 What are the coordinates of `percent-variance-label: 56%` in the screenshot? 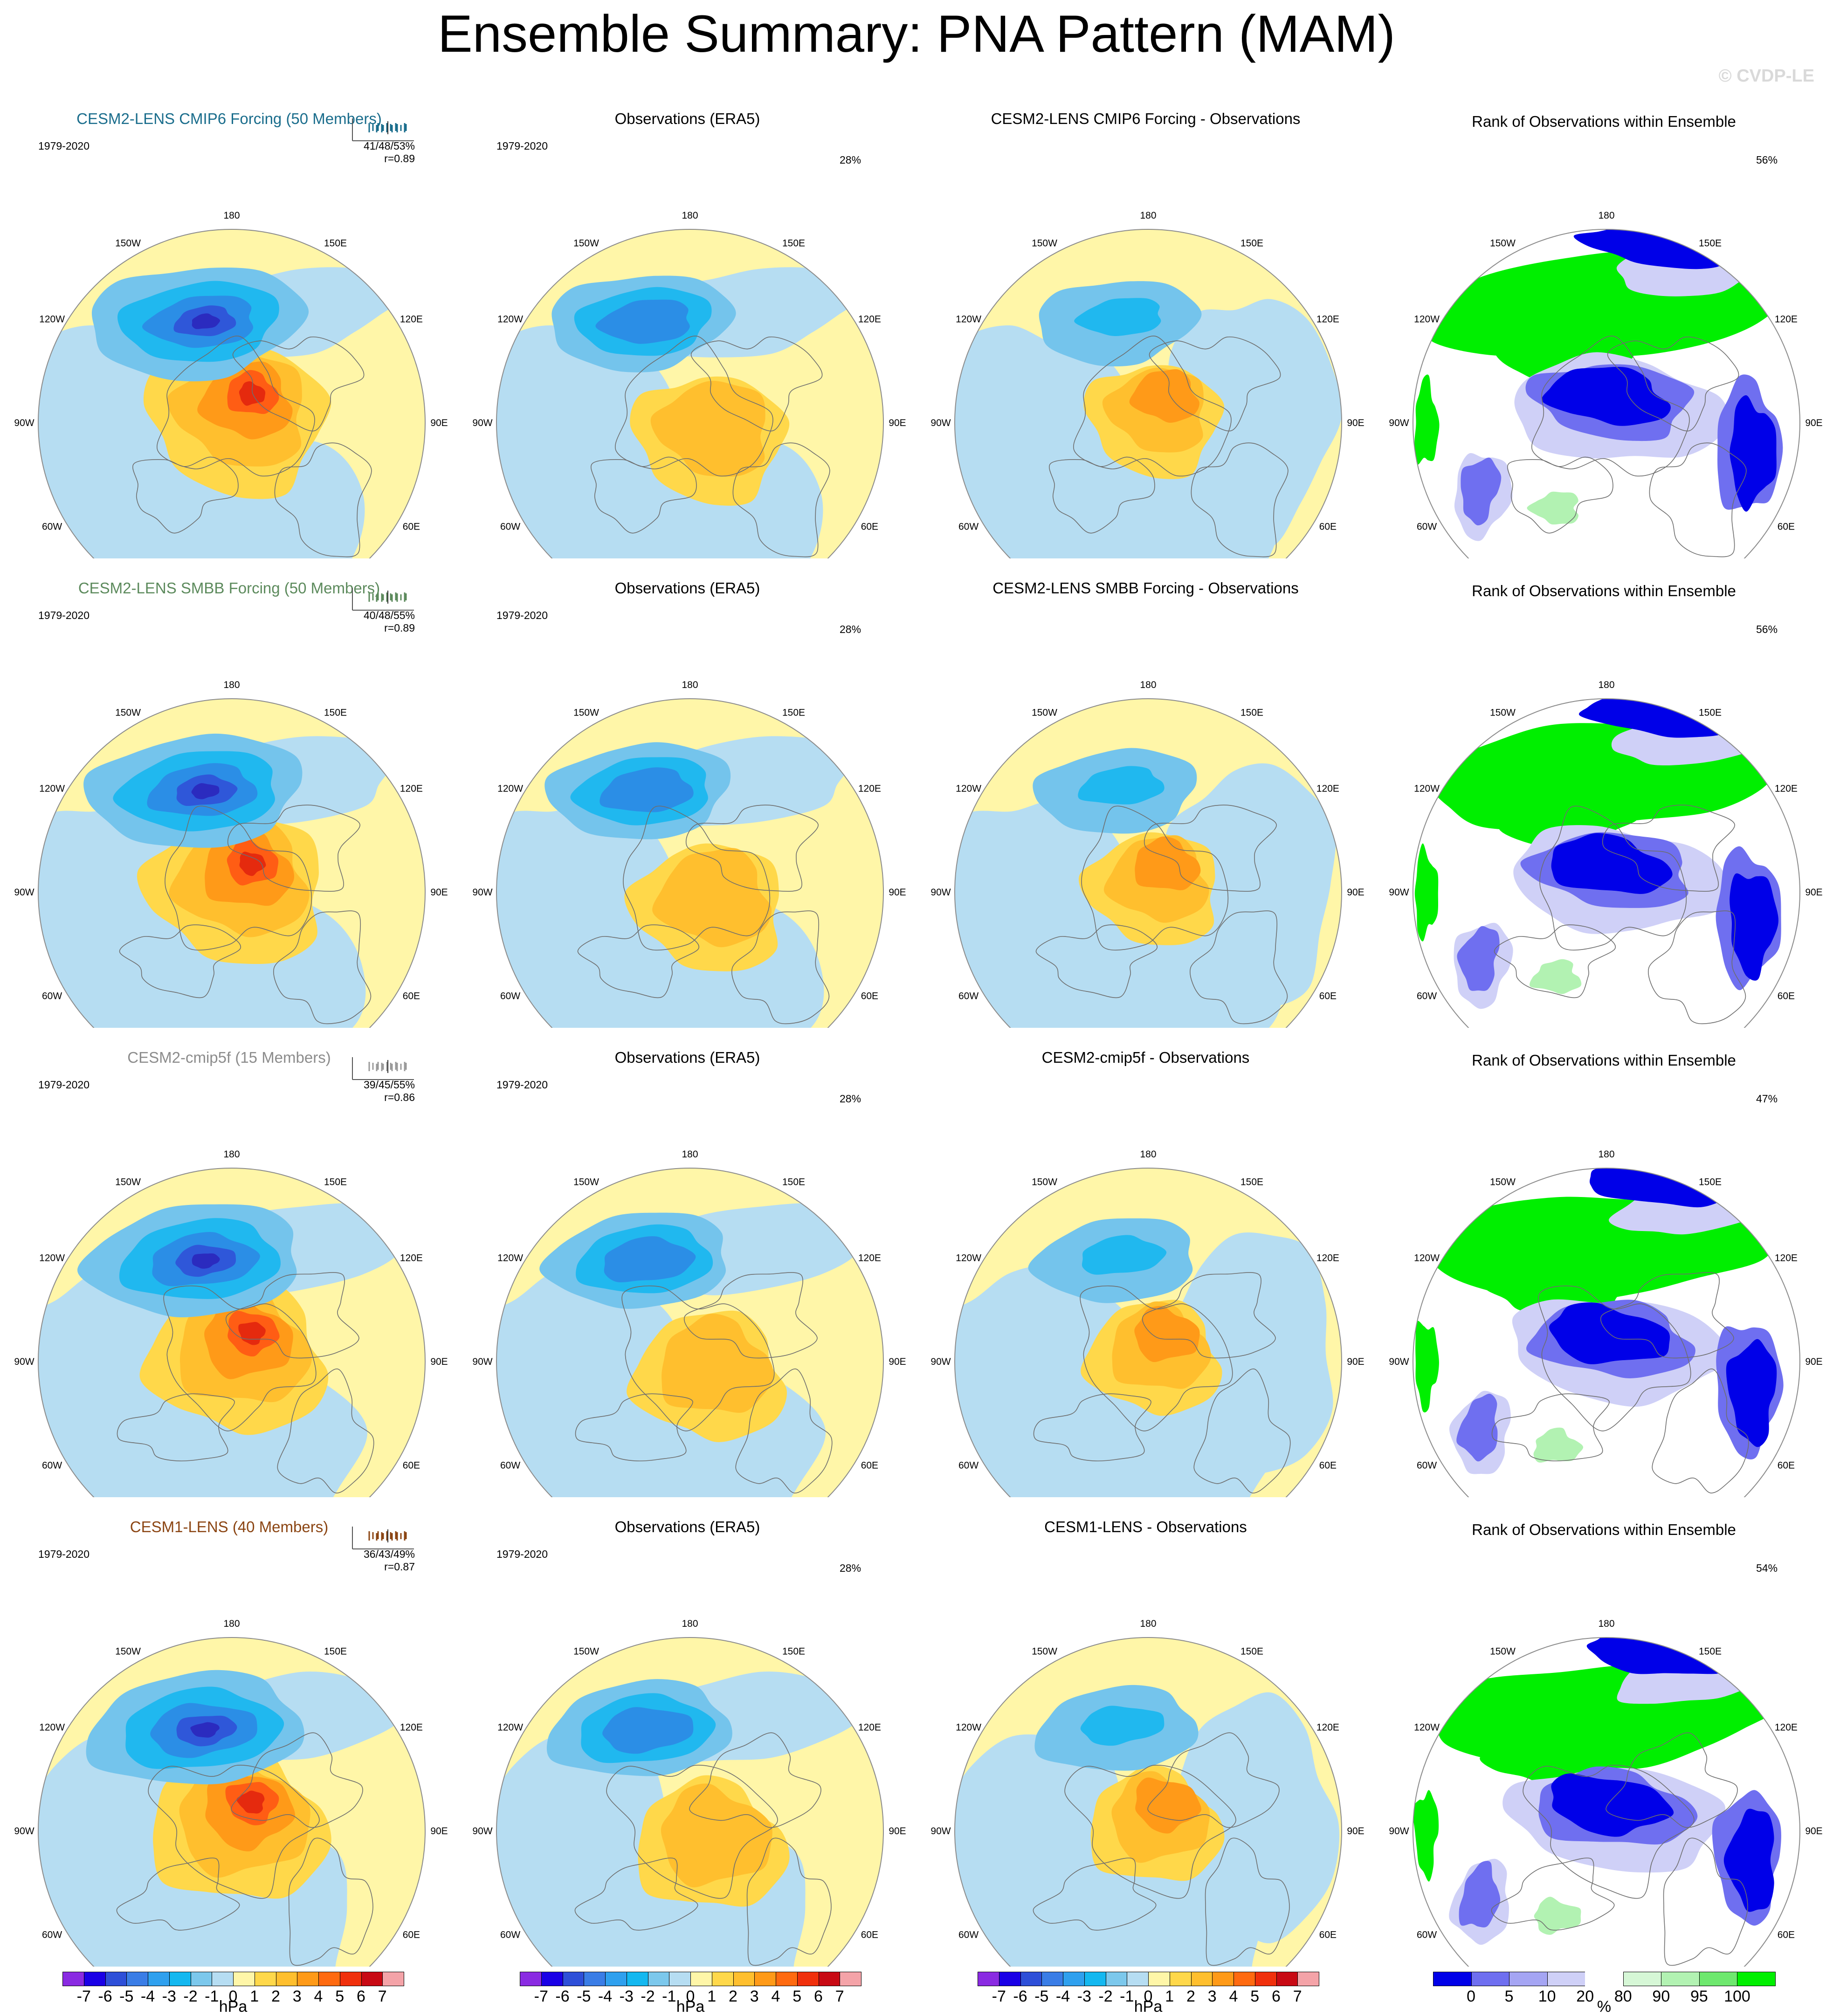 It's located at (1767, 629).